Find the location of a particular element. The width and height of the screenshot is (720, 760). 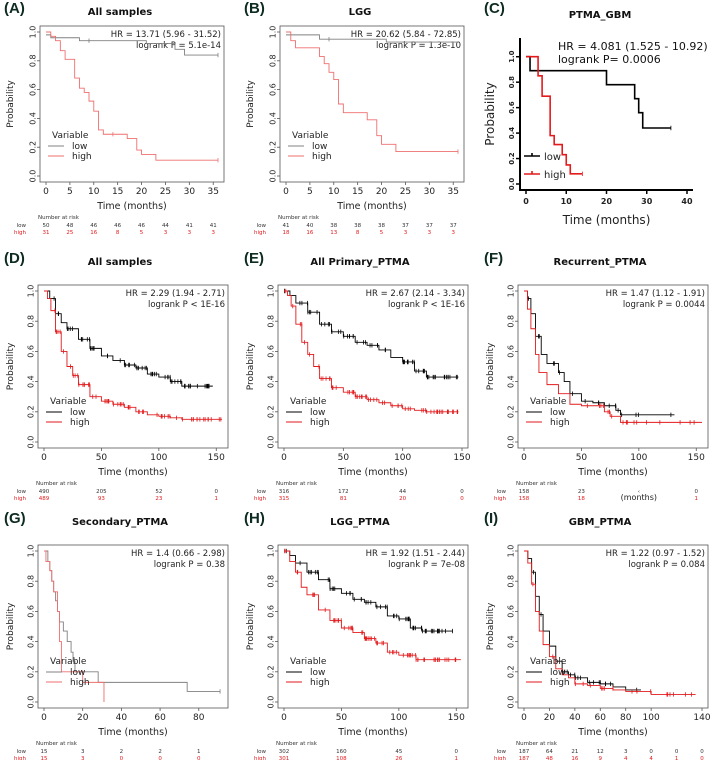

hr-annotation: HR = 2.29 (1.94 - 2.71) is located at coordinates (175, 294).